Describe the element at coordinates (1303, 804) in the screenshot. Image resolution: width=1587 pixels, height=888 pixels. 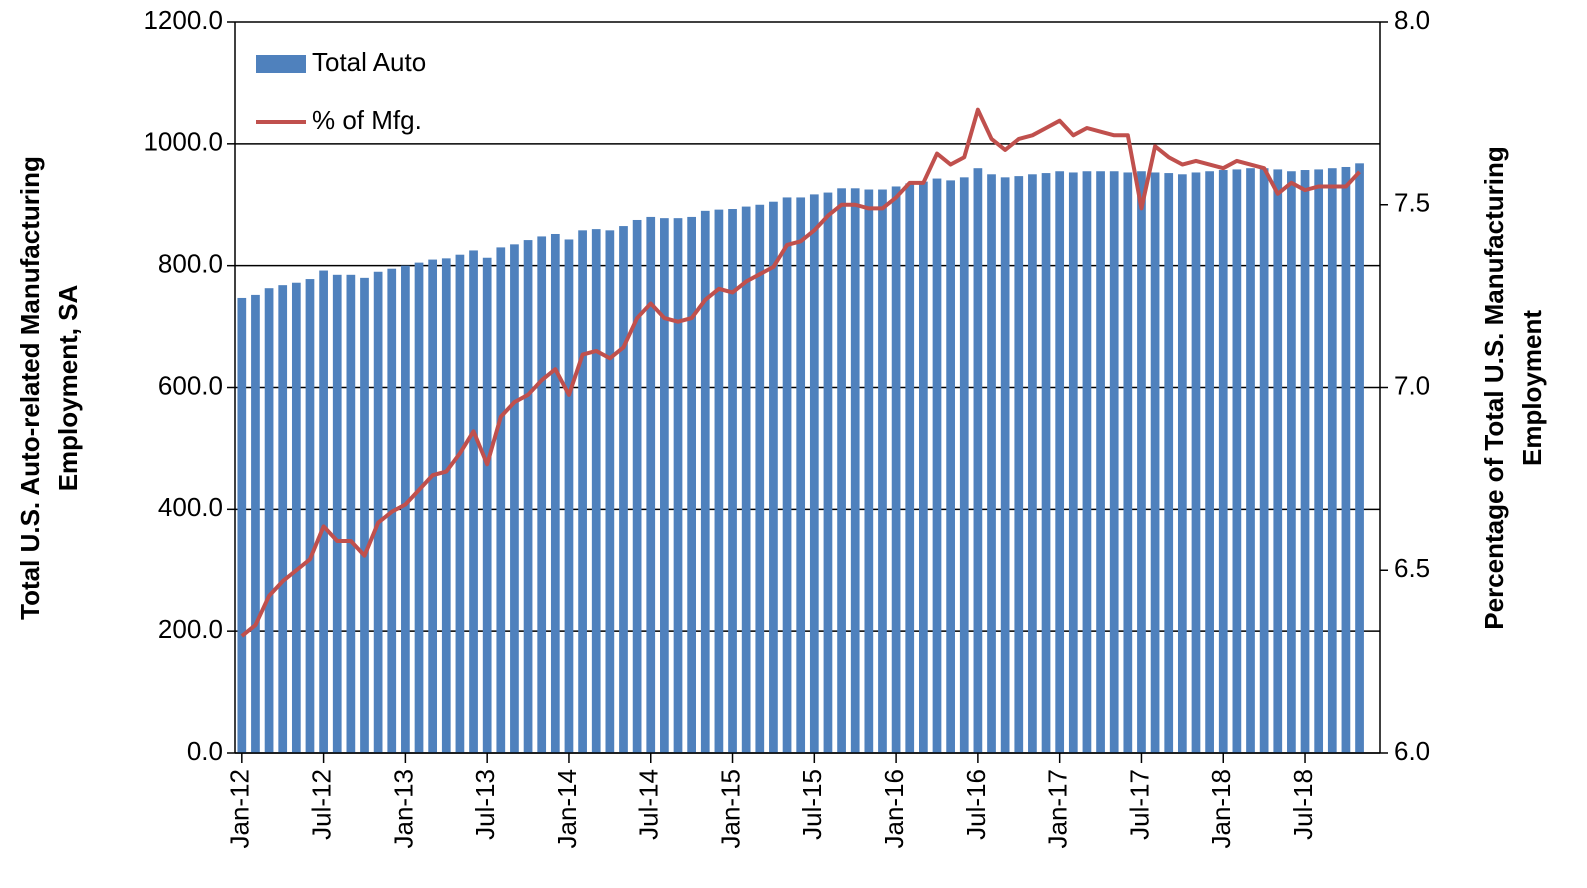
I see `x-tick-label: Jul-18` at that location.